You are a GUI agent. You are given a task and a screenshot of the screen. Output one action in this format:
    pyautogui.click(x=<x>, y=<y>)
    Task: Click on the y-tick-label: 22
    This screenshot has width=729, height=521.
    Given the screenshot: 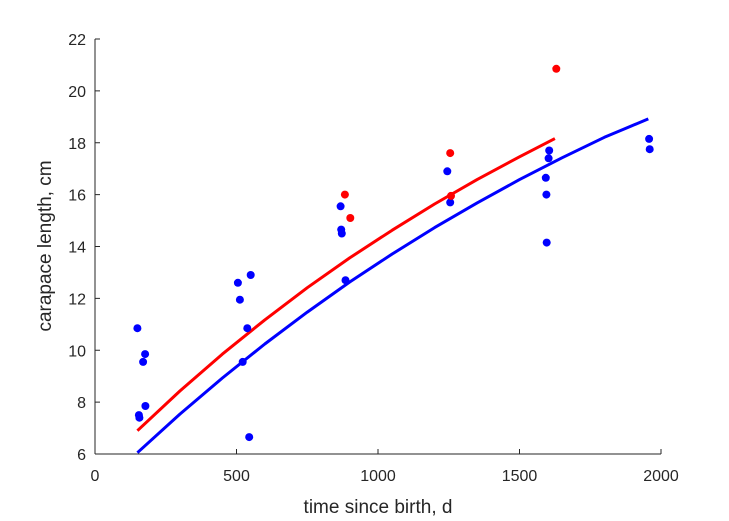 What is the action you would take?
    pyautogui.click(x=77, y=40)
    